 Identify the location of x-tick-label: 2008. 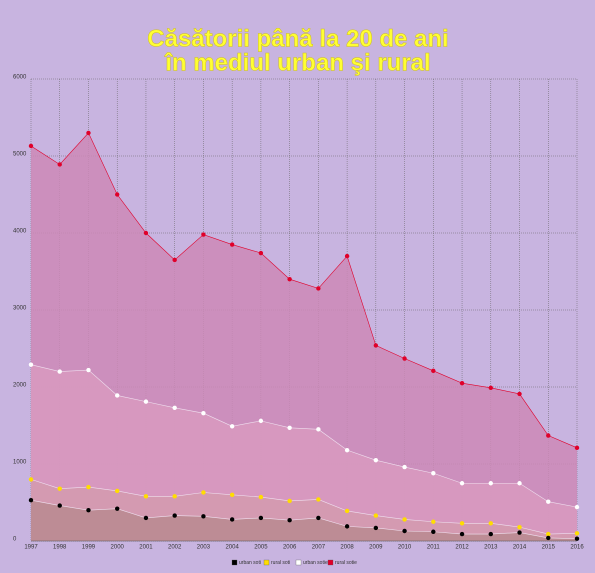
(347, 548).